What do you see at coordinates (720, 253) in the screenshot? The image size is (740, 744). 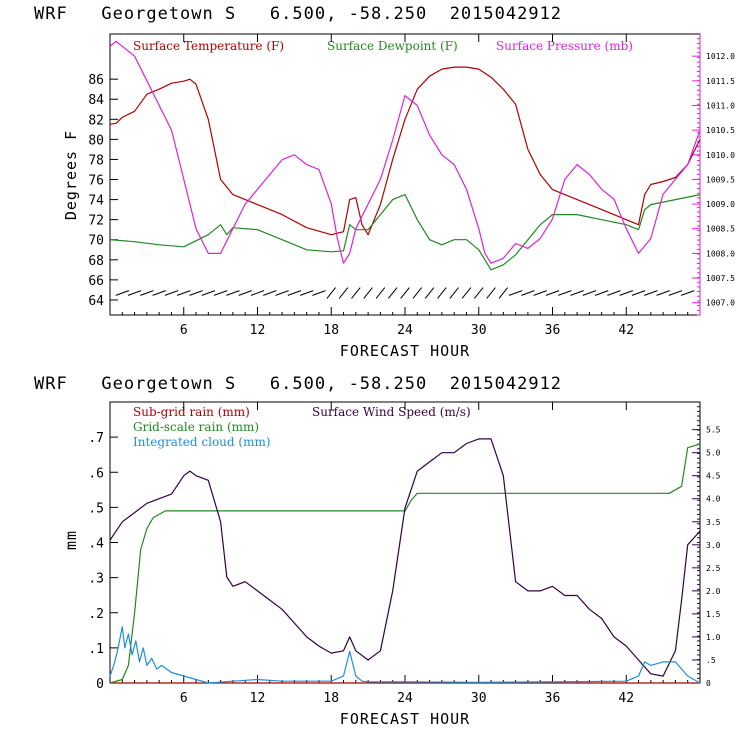 I see `y2-tick-label: 1008.0` at bounding box center [720, 253].